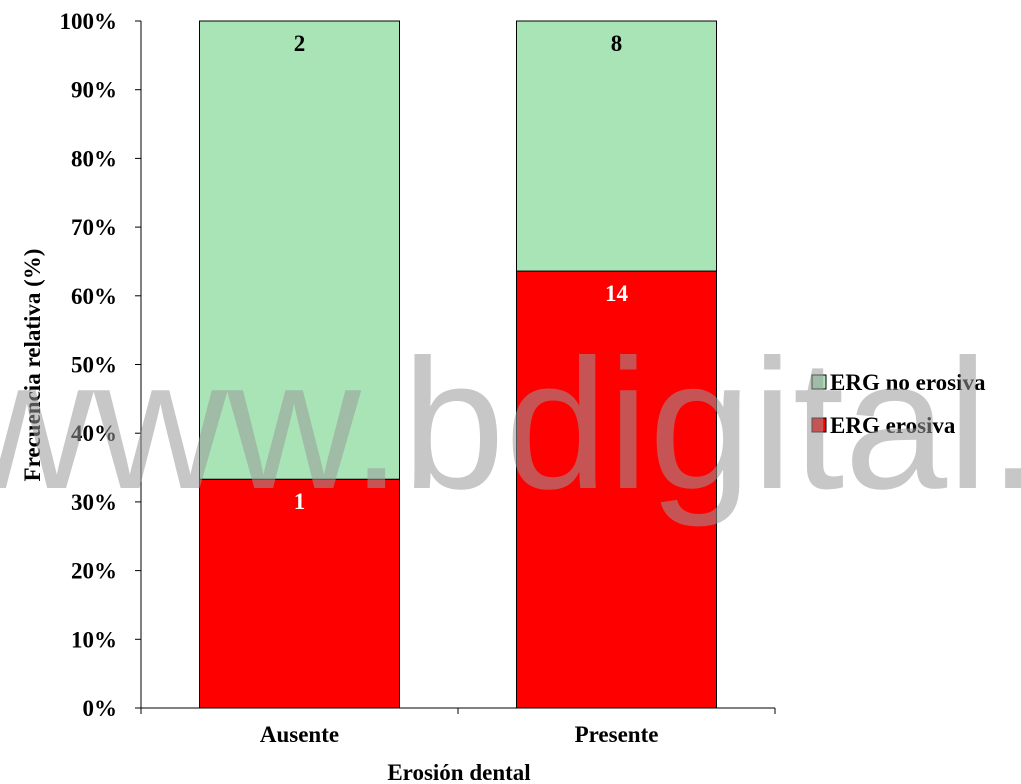  I want to click on y-tick-labels: 0% 10% 20% 30% 40% 50% 60% 70% 80% 90% 100%, so click(89, 365).